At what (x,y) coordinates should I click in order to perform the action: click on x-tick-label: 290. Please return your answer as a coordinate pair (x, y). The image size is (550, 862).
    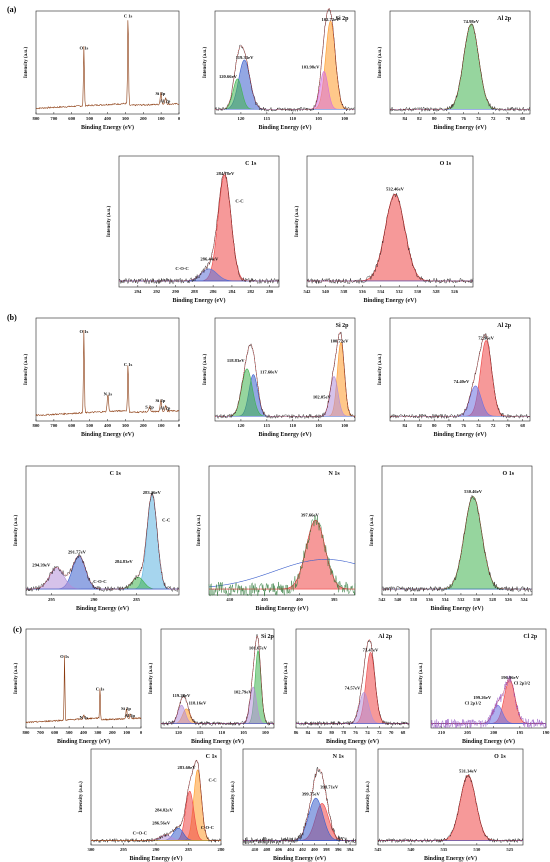
    Looking at the image, I should click on (95, 599).